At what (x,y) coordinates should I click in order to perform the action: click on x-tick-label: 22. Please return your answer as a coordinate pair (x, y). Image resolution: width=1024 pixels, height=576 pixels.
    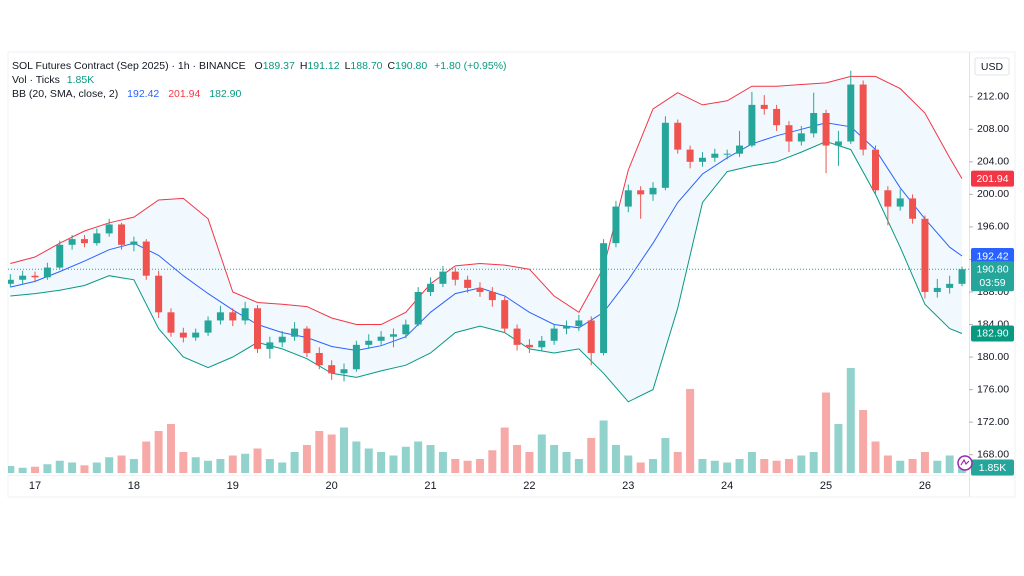
    Looking at the image, I should click on (529, 486).